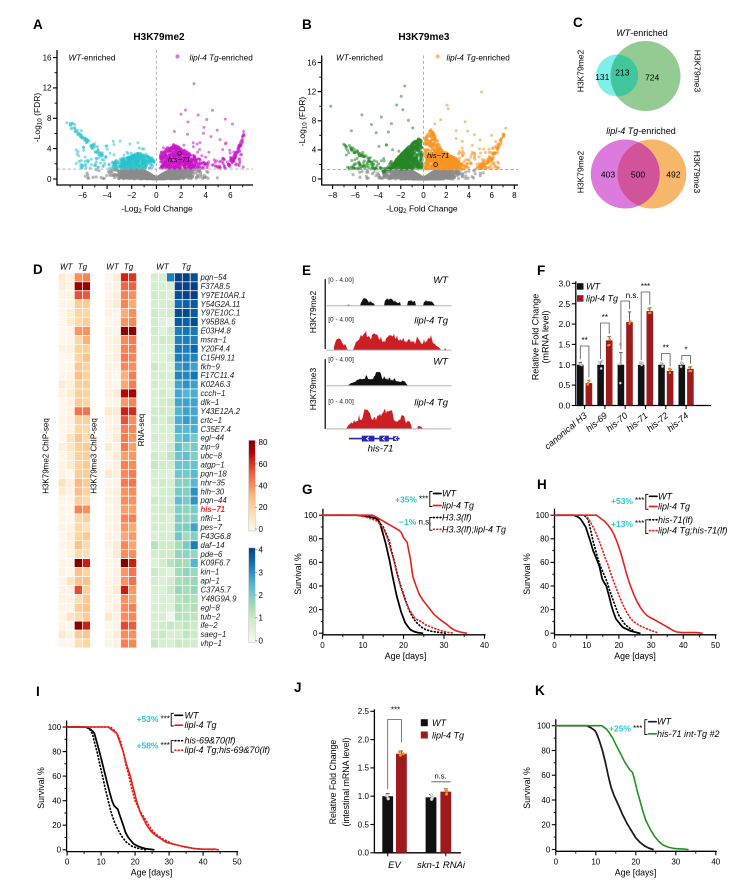 This screenshot has width=746, height=887. I want to click on svg-text: C, so click(578, 22).